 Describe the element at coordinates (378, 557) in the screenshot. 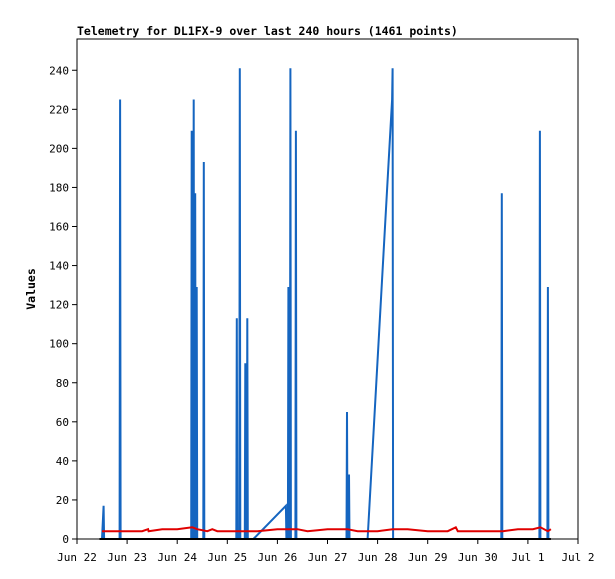

I see `x-tick-label: Jun 28` at that location.